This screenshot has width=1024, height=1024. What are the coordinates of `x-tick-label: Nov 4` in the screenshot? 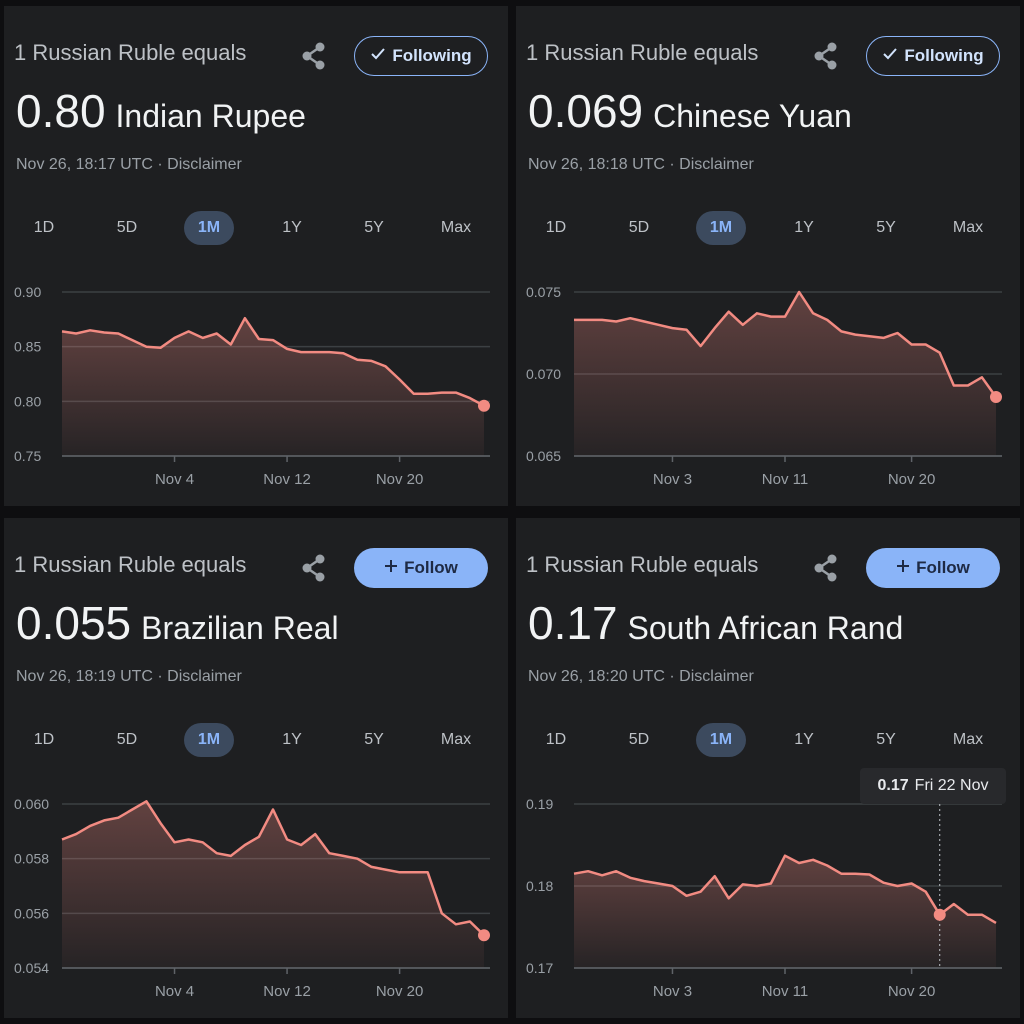 It's located at (174, 991).